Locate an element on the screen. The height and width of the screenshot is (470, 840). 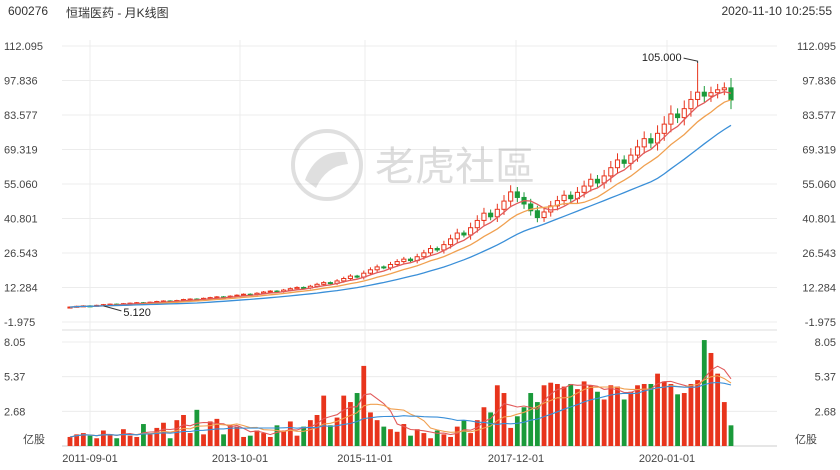
price-axis-label-left: 97.836 is located at coordinates (21, 82).